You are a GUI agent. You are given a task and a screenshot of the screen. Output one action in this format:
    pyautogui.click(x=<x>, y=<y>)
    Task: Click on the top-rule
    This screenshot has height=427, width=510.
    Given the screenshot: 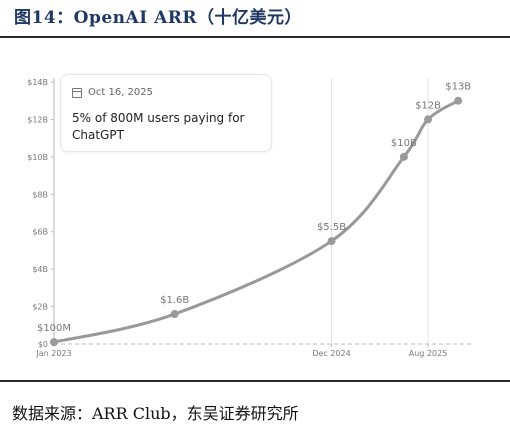 What is the action you would take?
    pyautogui.click(x=255, y=37)
    